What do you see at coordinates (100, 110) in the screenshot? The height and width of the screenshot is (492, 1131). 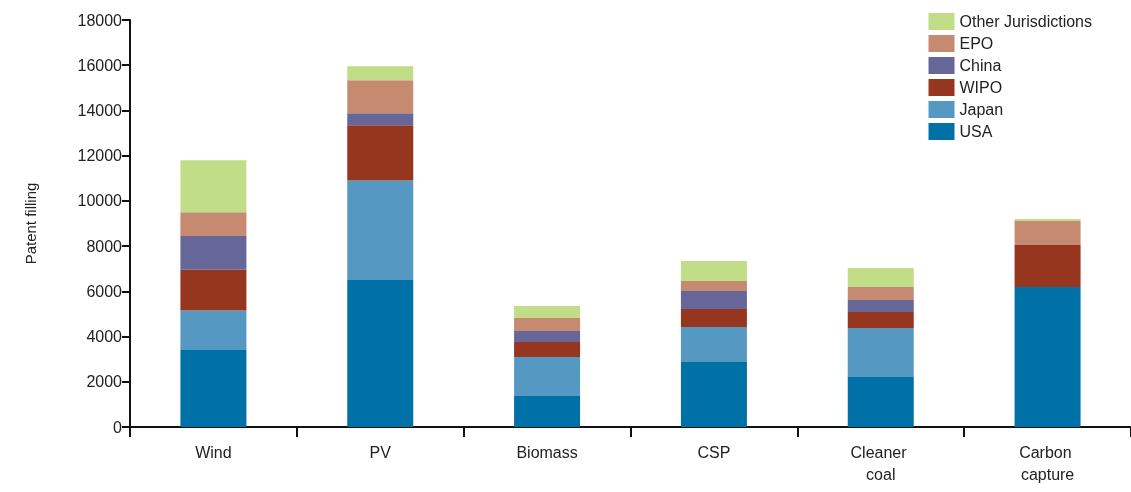 I see `y-tick-label: 14000` at bounding box center [100, 110].